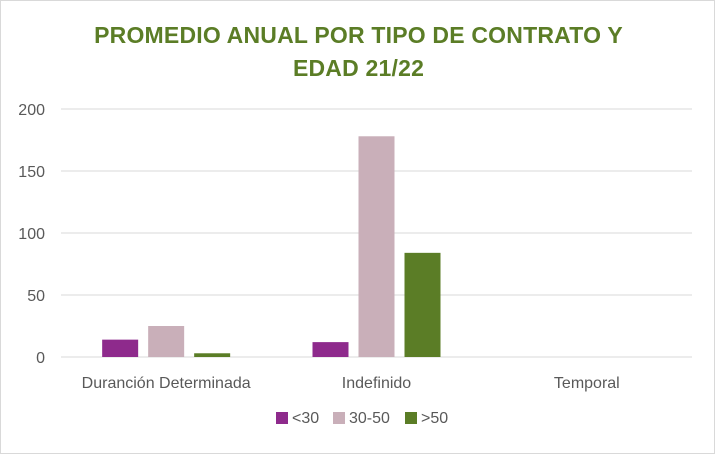  I want to click on x-category-label: Temporal, so click(587, 383).